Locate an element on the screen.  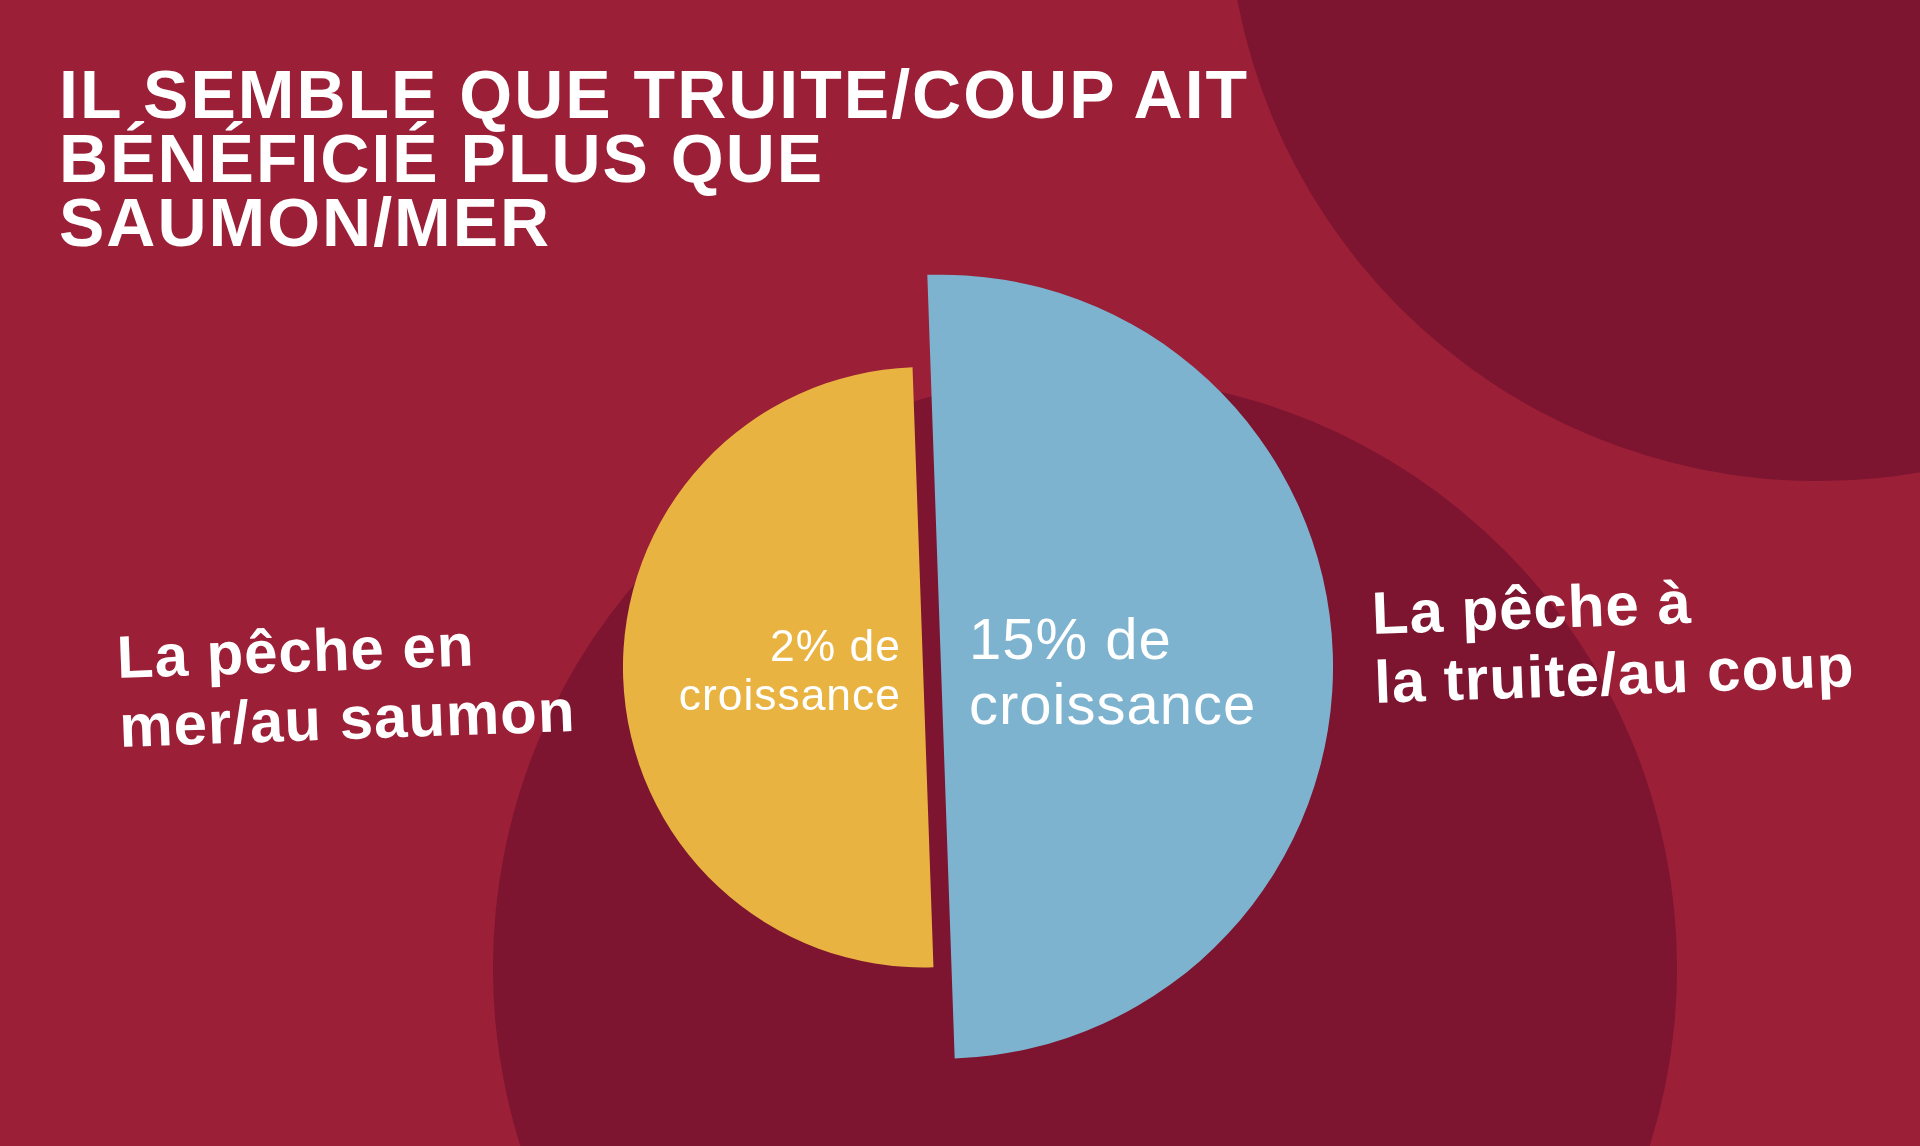
category-label: La pêche à la truite/au coup is located at coordinates (1613, 642).